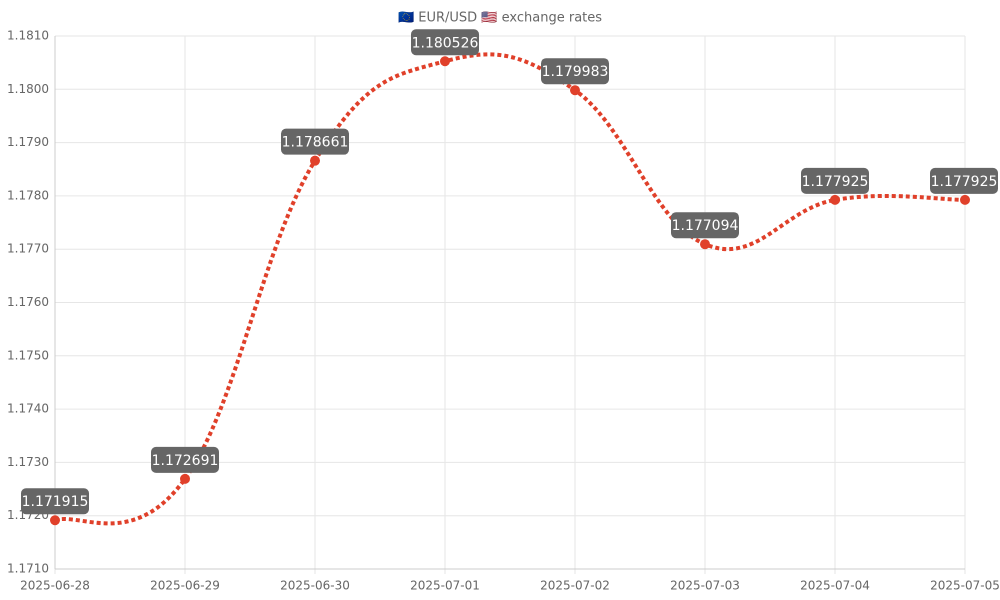 The image size is (1000, 600). Describe the element at coordinates (28, 36) in the screenshot. I see `y-tick-label: 1.1810` at that location.